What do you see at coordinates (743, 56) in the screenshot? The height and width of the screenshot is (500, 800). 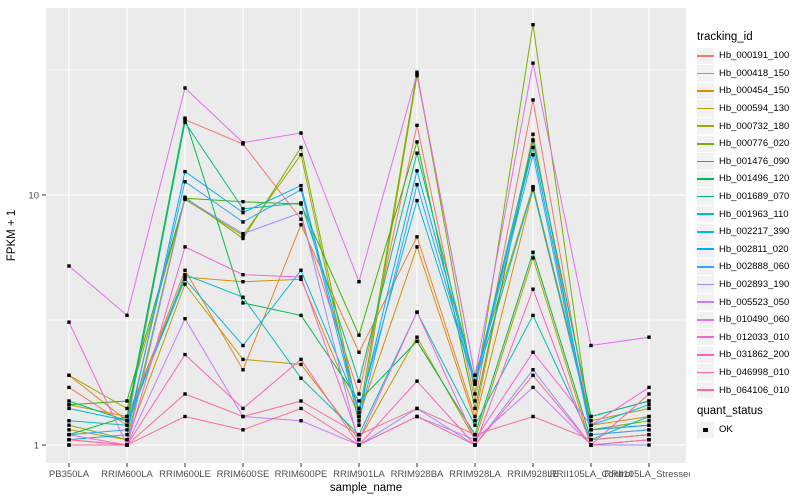 I see `legend-item: Hb_000191_100` at bounding box center [743, 56].